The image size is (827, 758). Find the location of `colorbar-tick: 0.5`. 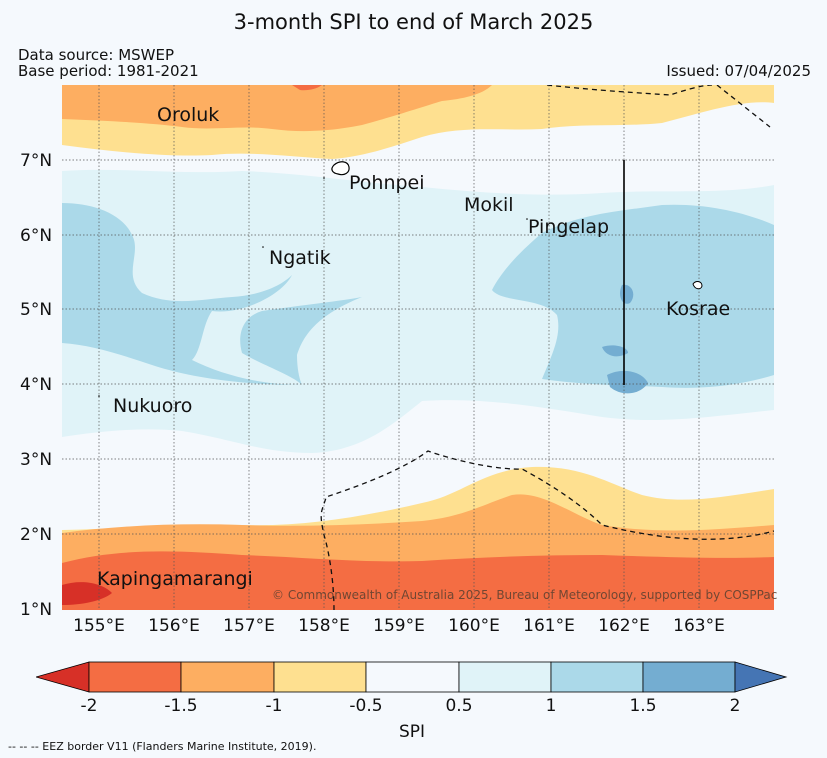

colorbar-tick: 0.5 is located at coordinates (459, 706).